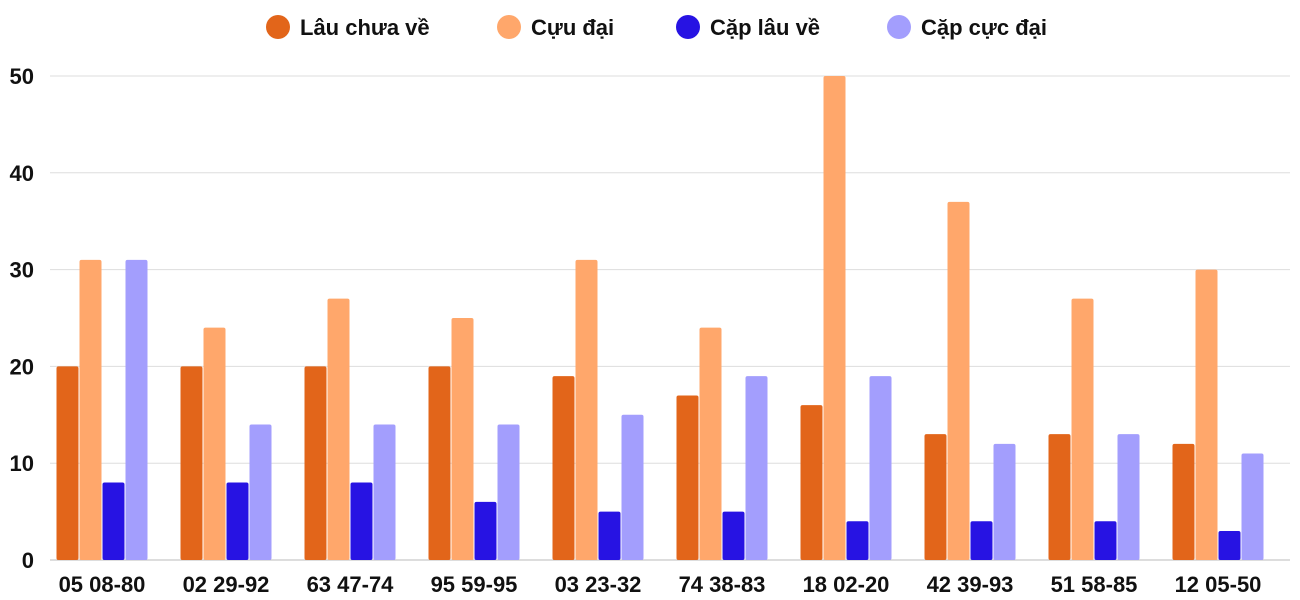 The height and width of the screenshot is (600, 1300). What do you see at coordinates (22, 270) in the screenshot?
I see `y-tick-label: 30` at bounding box center [22, 270].